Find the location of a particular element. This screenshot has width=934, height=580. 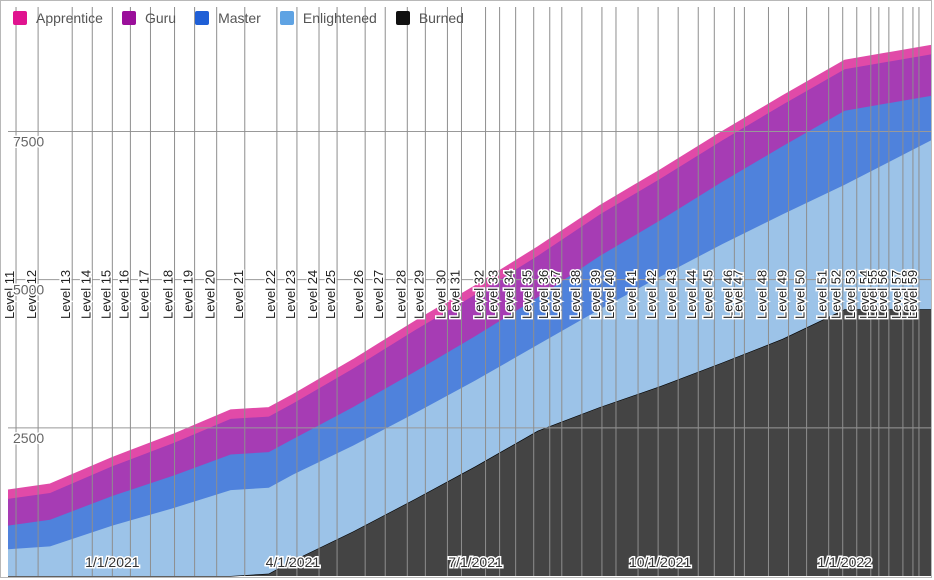

level-label: Level 47 is located at coordinates (737, 294).